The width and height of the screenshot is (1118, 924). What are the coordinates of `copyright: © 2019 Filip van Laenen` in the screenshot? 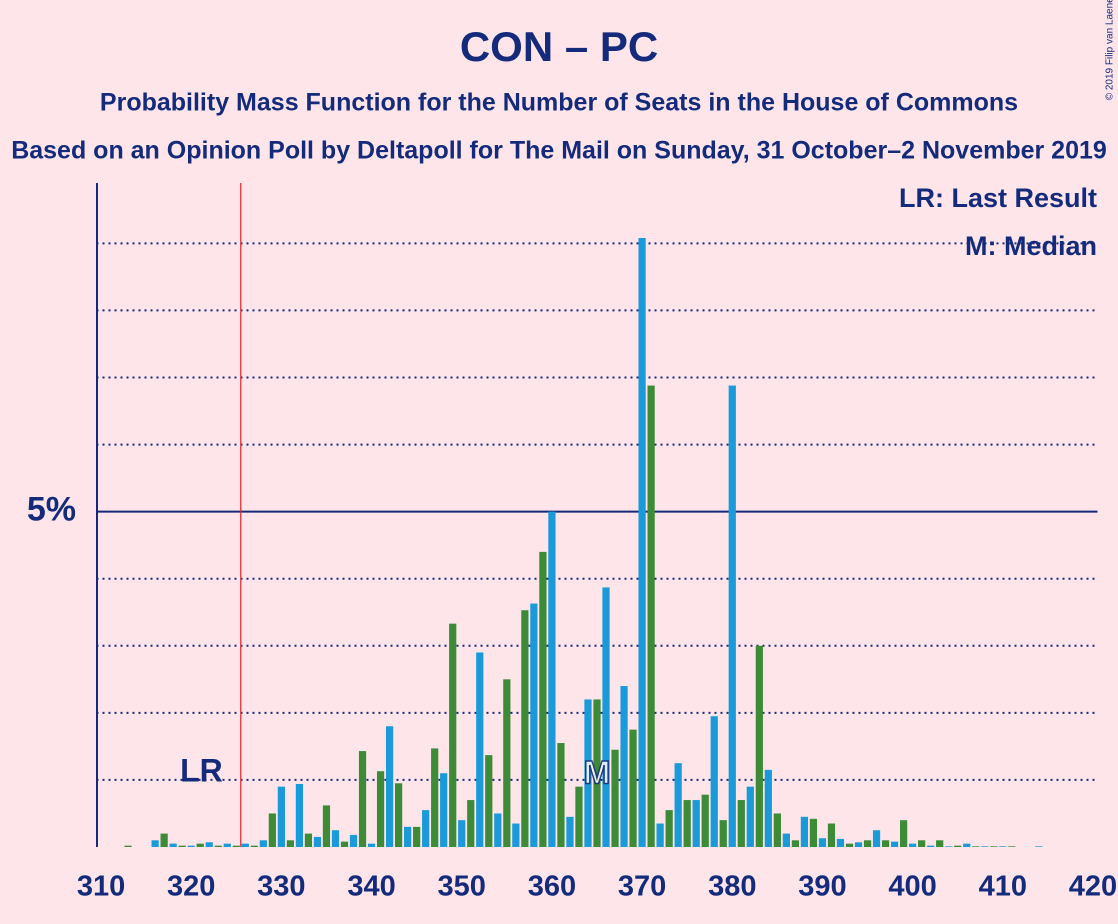 It's located at (1110, 50).